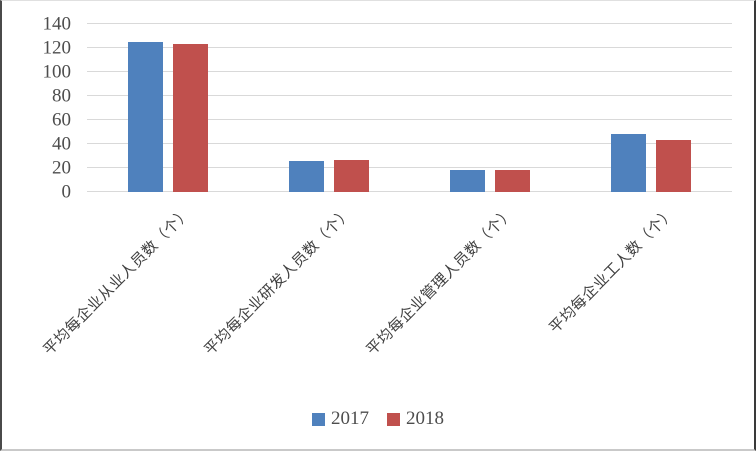 The height and width of the screenshot is (451, 756). What do you see at coordinates (57, 48) in the screenshot?
I see `y-tick-label: 120` at bounding box center [57, 48].